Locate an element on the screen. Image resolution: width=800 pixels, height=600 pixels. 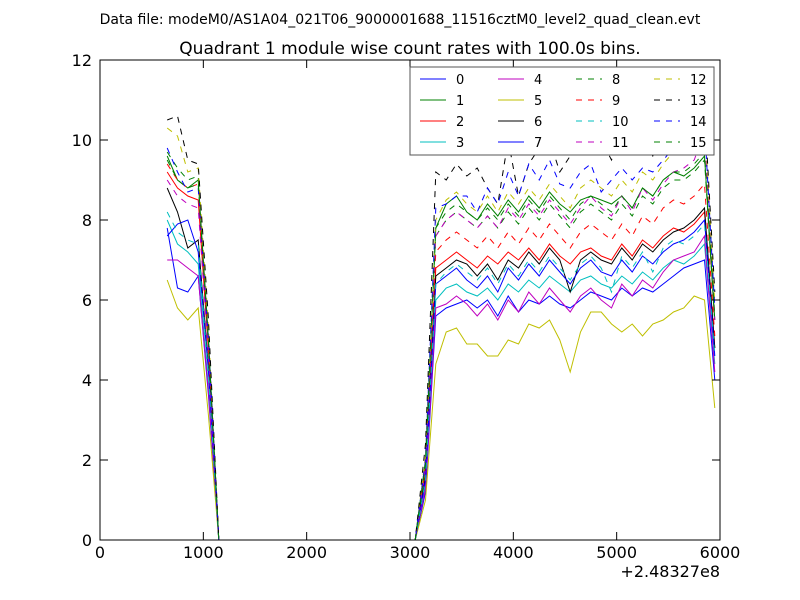
legend-label-4: 4 is located at coordinates (538, 80).